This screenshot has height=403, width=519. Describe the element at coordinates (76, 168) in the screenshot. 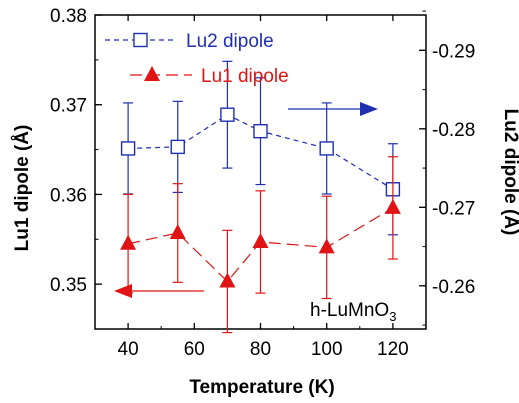

I see `left-y-axis: 0.35 0.36 0.37 0.38` at that location.